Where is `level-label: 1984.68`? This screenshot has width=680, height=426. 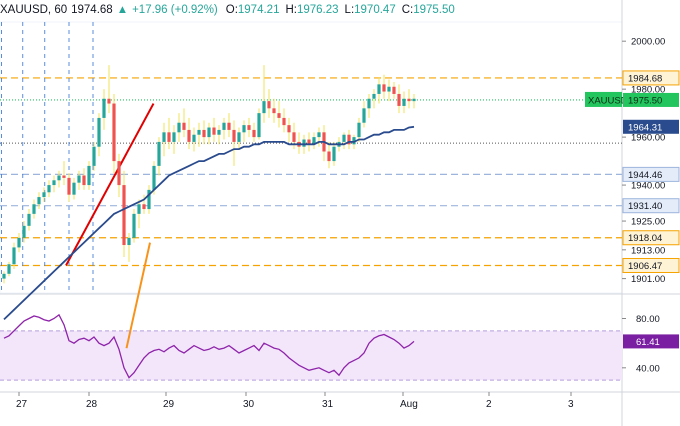 level-label: 1984.68 is located at coordinates (645, 78).